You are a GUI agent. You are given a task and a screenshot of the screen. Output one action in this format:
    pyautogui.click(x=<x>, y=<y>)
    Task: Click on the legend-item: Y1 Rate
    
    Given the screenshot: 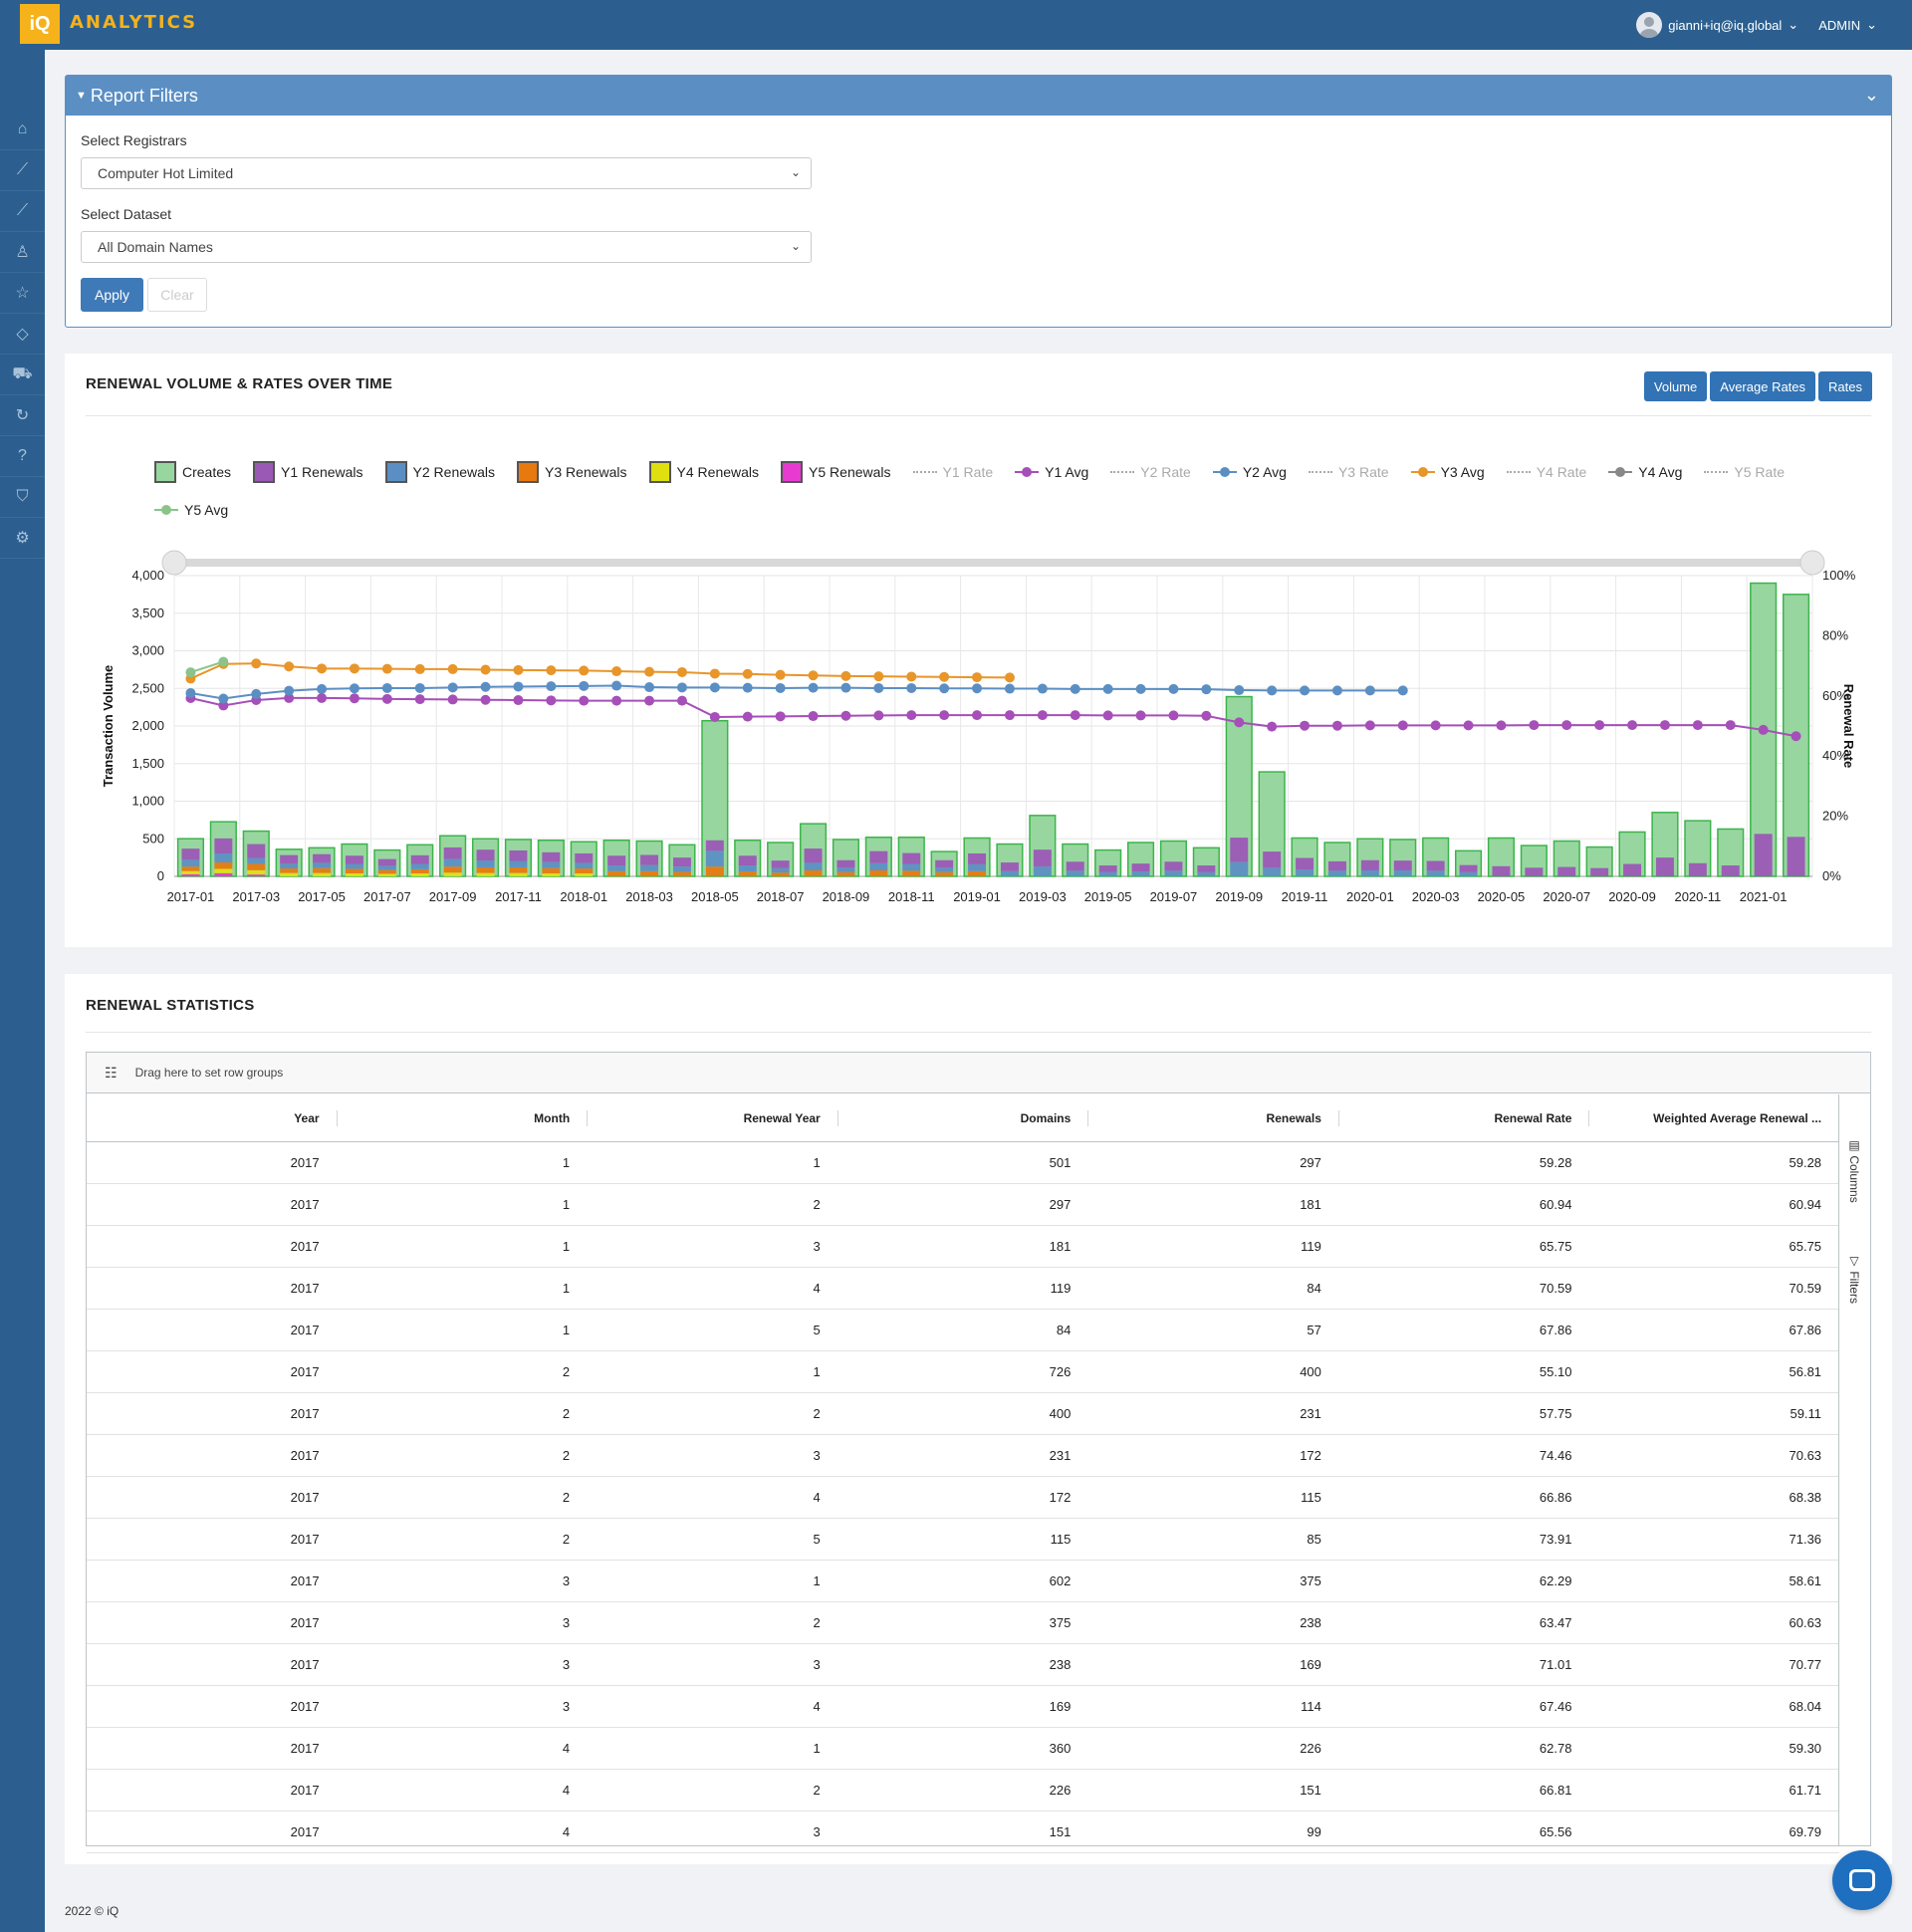 What is the action you would take?
    pyautogui.click(x=952, y=472)
    